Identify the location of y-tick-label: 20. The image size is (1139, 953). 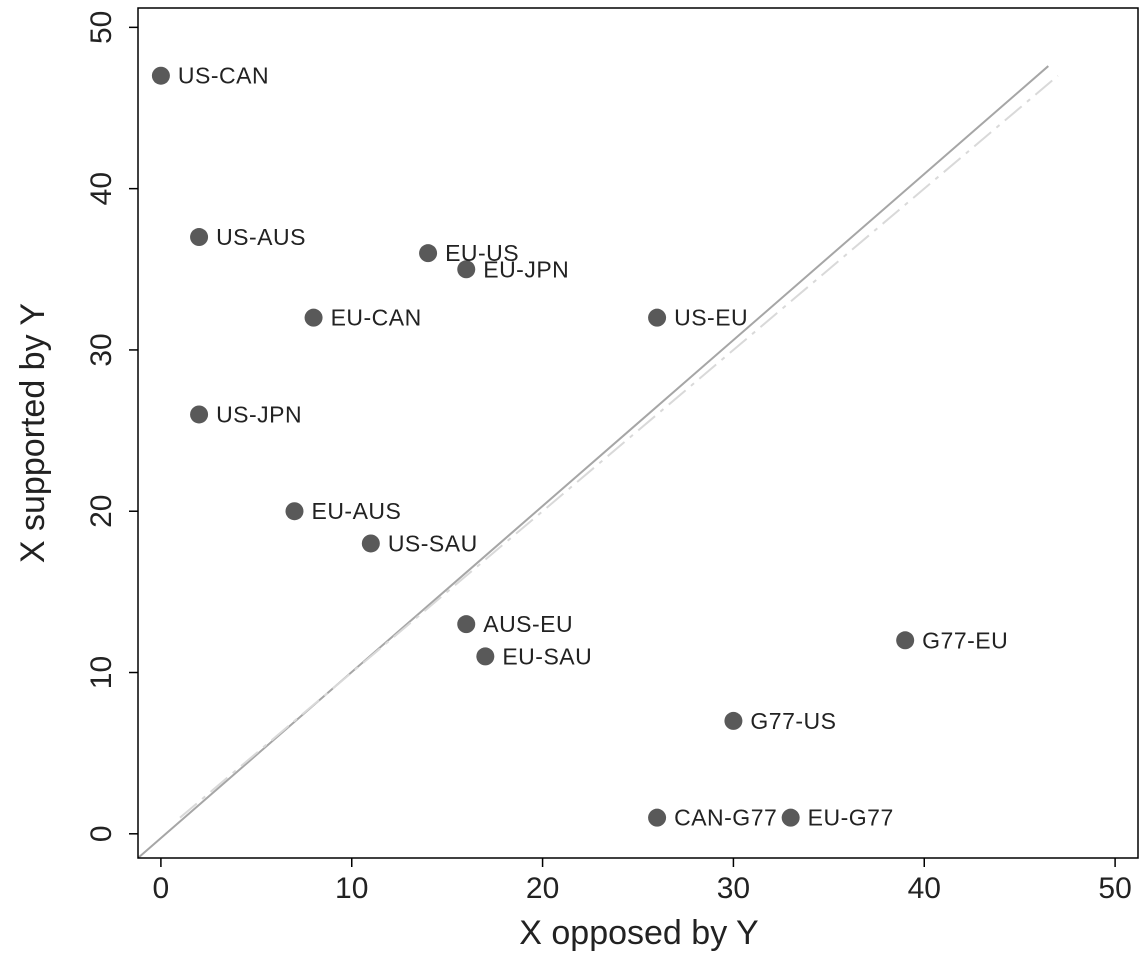
(101, 511).